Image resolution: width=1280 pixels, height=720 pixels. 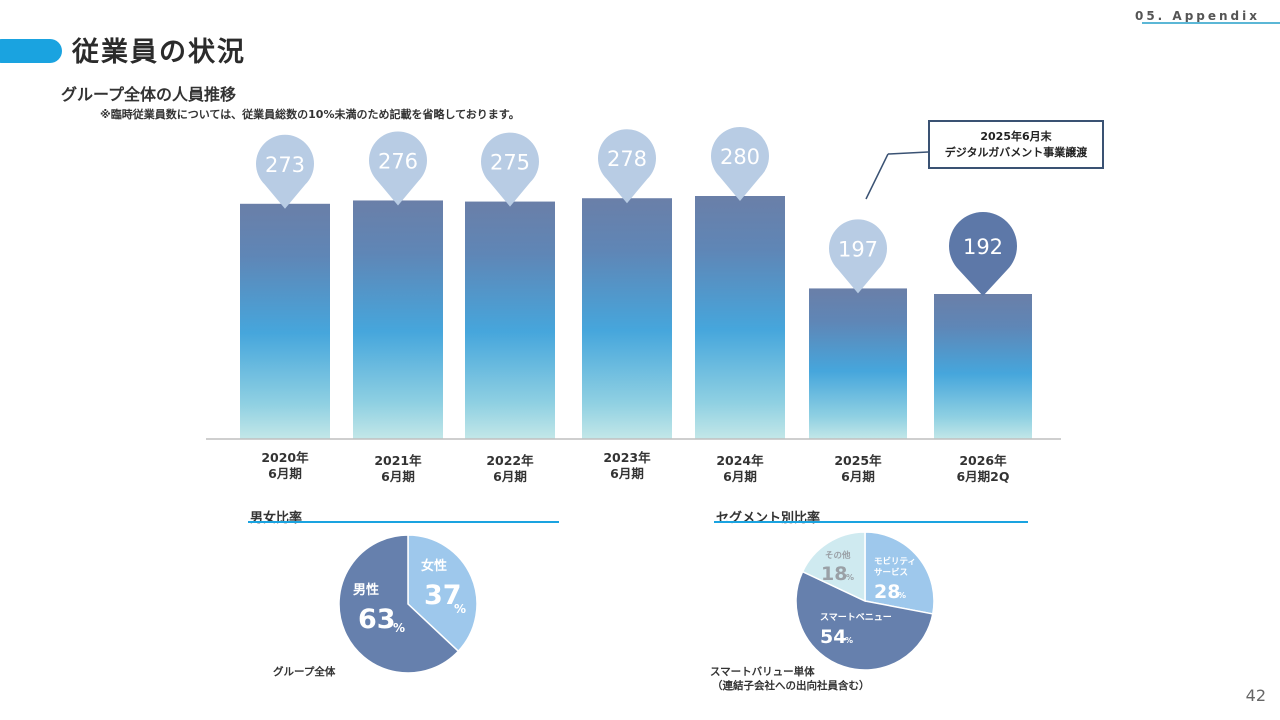 What do you see at coordinates (838, 555) in the screenshot?
I see `other-label: その他` at bounding box center [838, 555].